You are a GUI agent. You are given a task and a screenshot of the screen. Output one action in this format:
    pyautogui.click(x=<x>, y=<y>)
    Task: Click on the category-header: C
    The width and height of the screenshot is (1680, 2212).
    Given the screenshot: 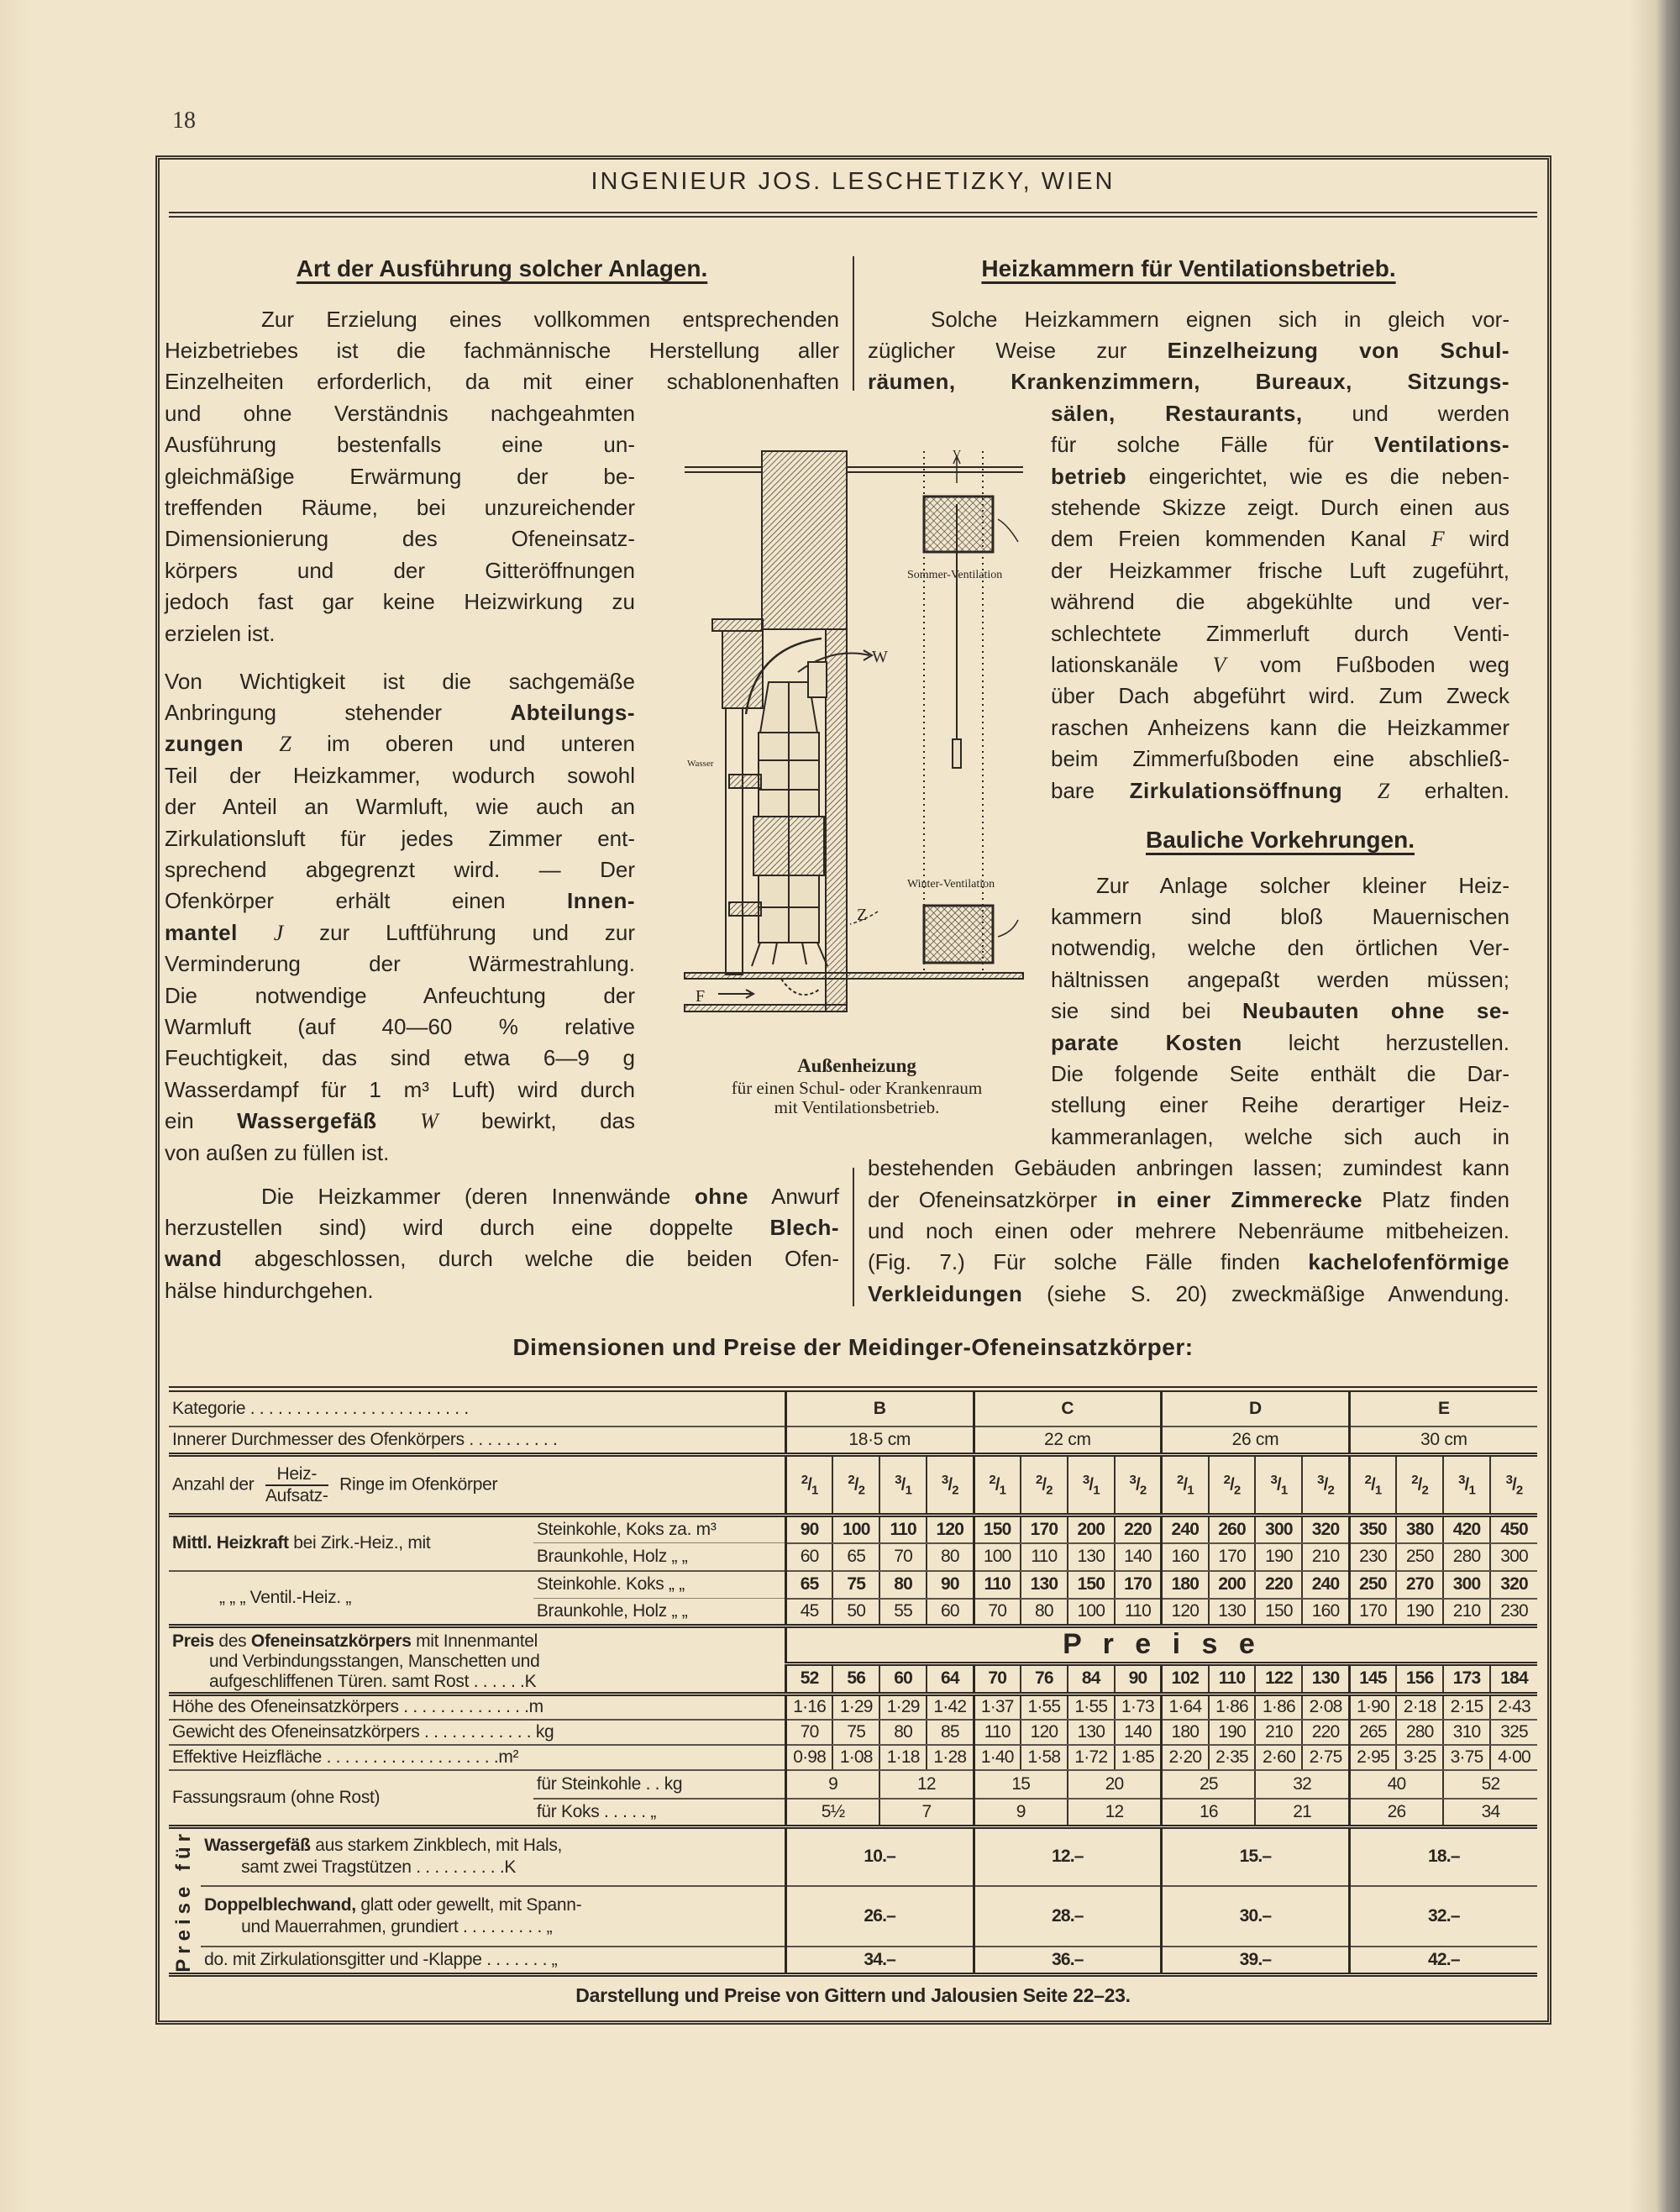 What is the action you would take?
    pyautogui.click(x=1067, y=1408)
    